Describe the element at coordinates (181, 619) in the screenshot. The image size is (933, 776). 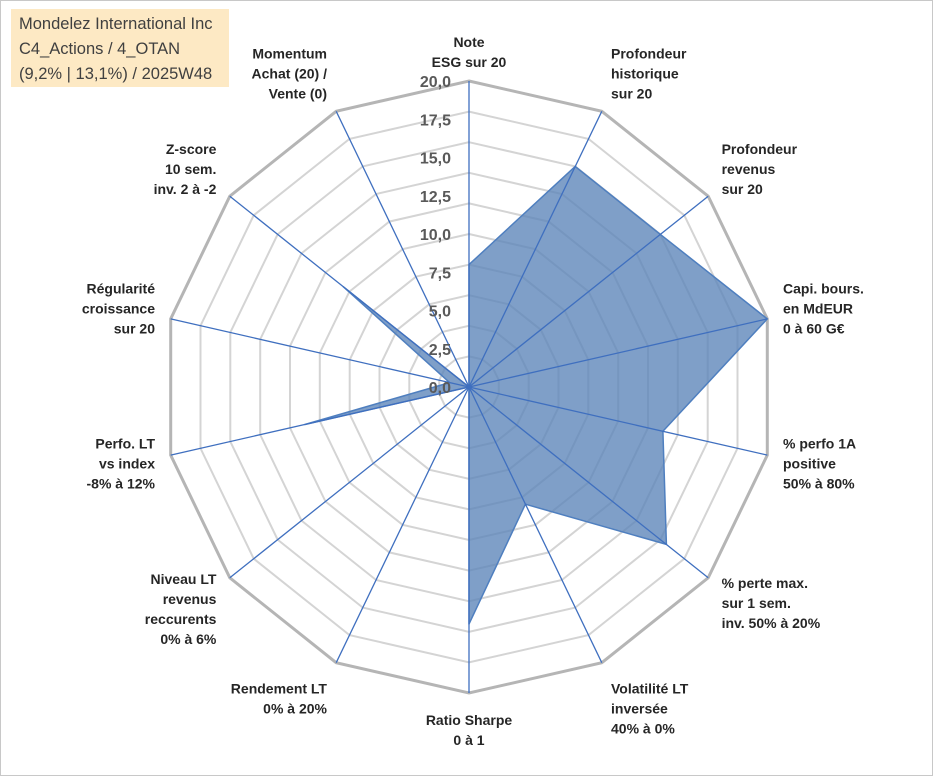
I see `axis-label-line: reccurents` at that location.